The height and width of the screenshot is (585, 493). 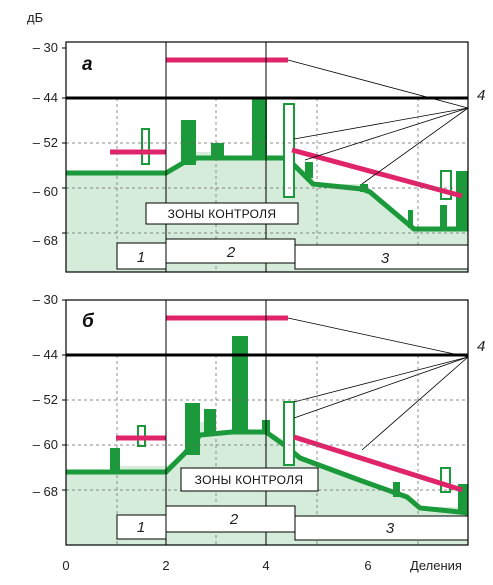 I want to click on panel-a-axis-ticks, so click(x=64, y=140).